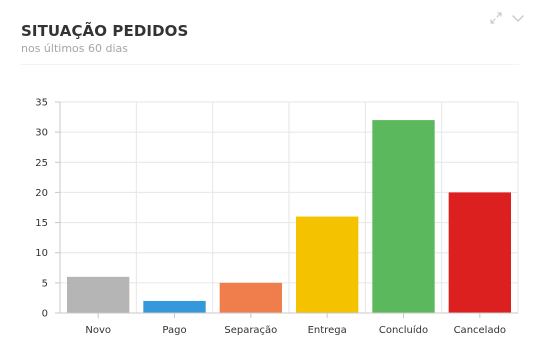  Describe the element at coordinates (479, 252) in the screenshot. I see `bar-cancelado` at that location.